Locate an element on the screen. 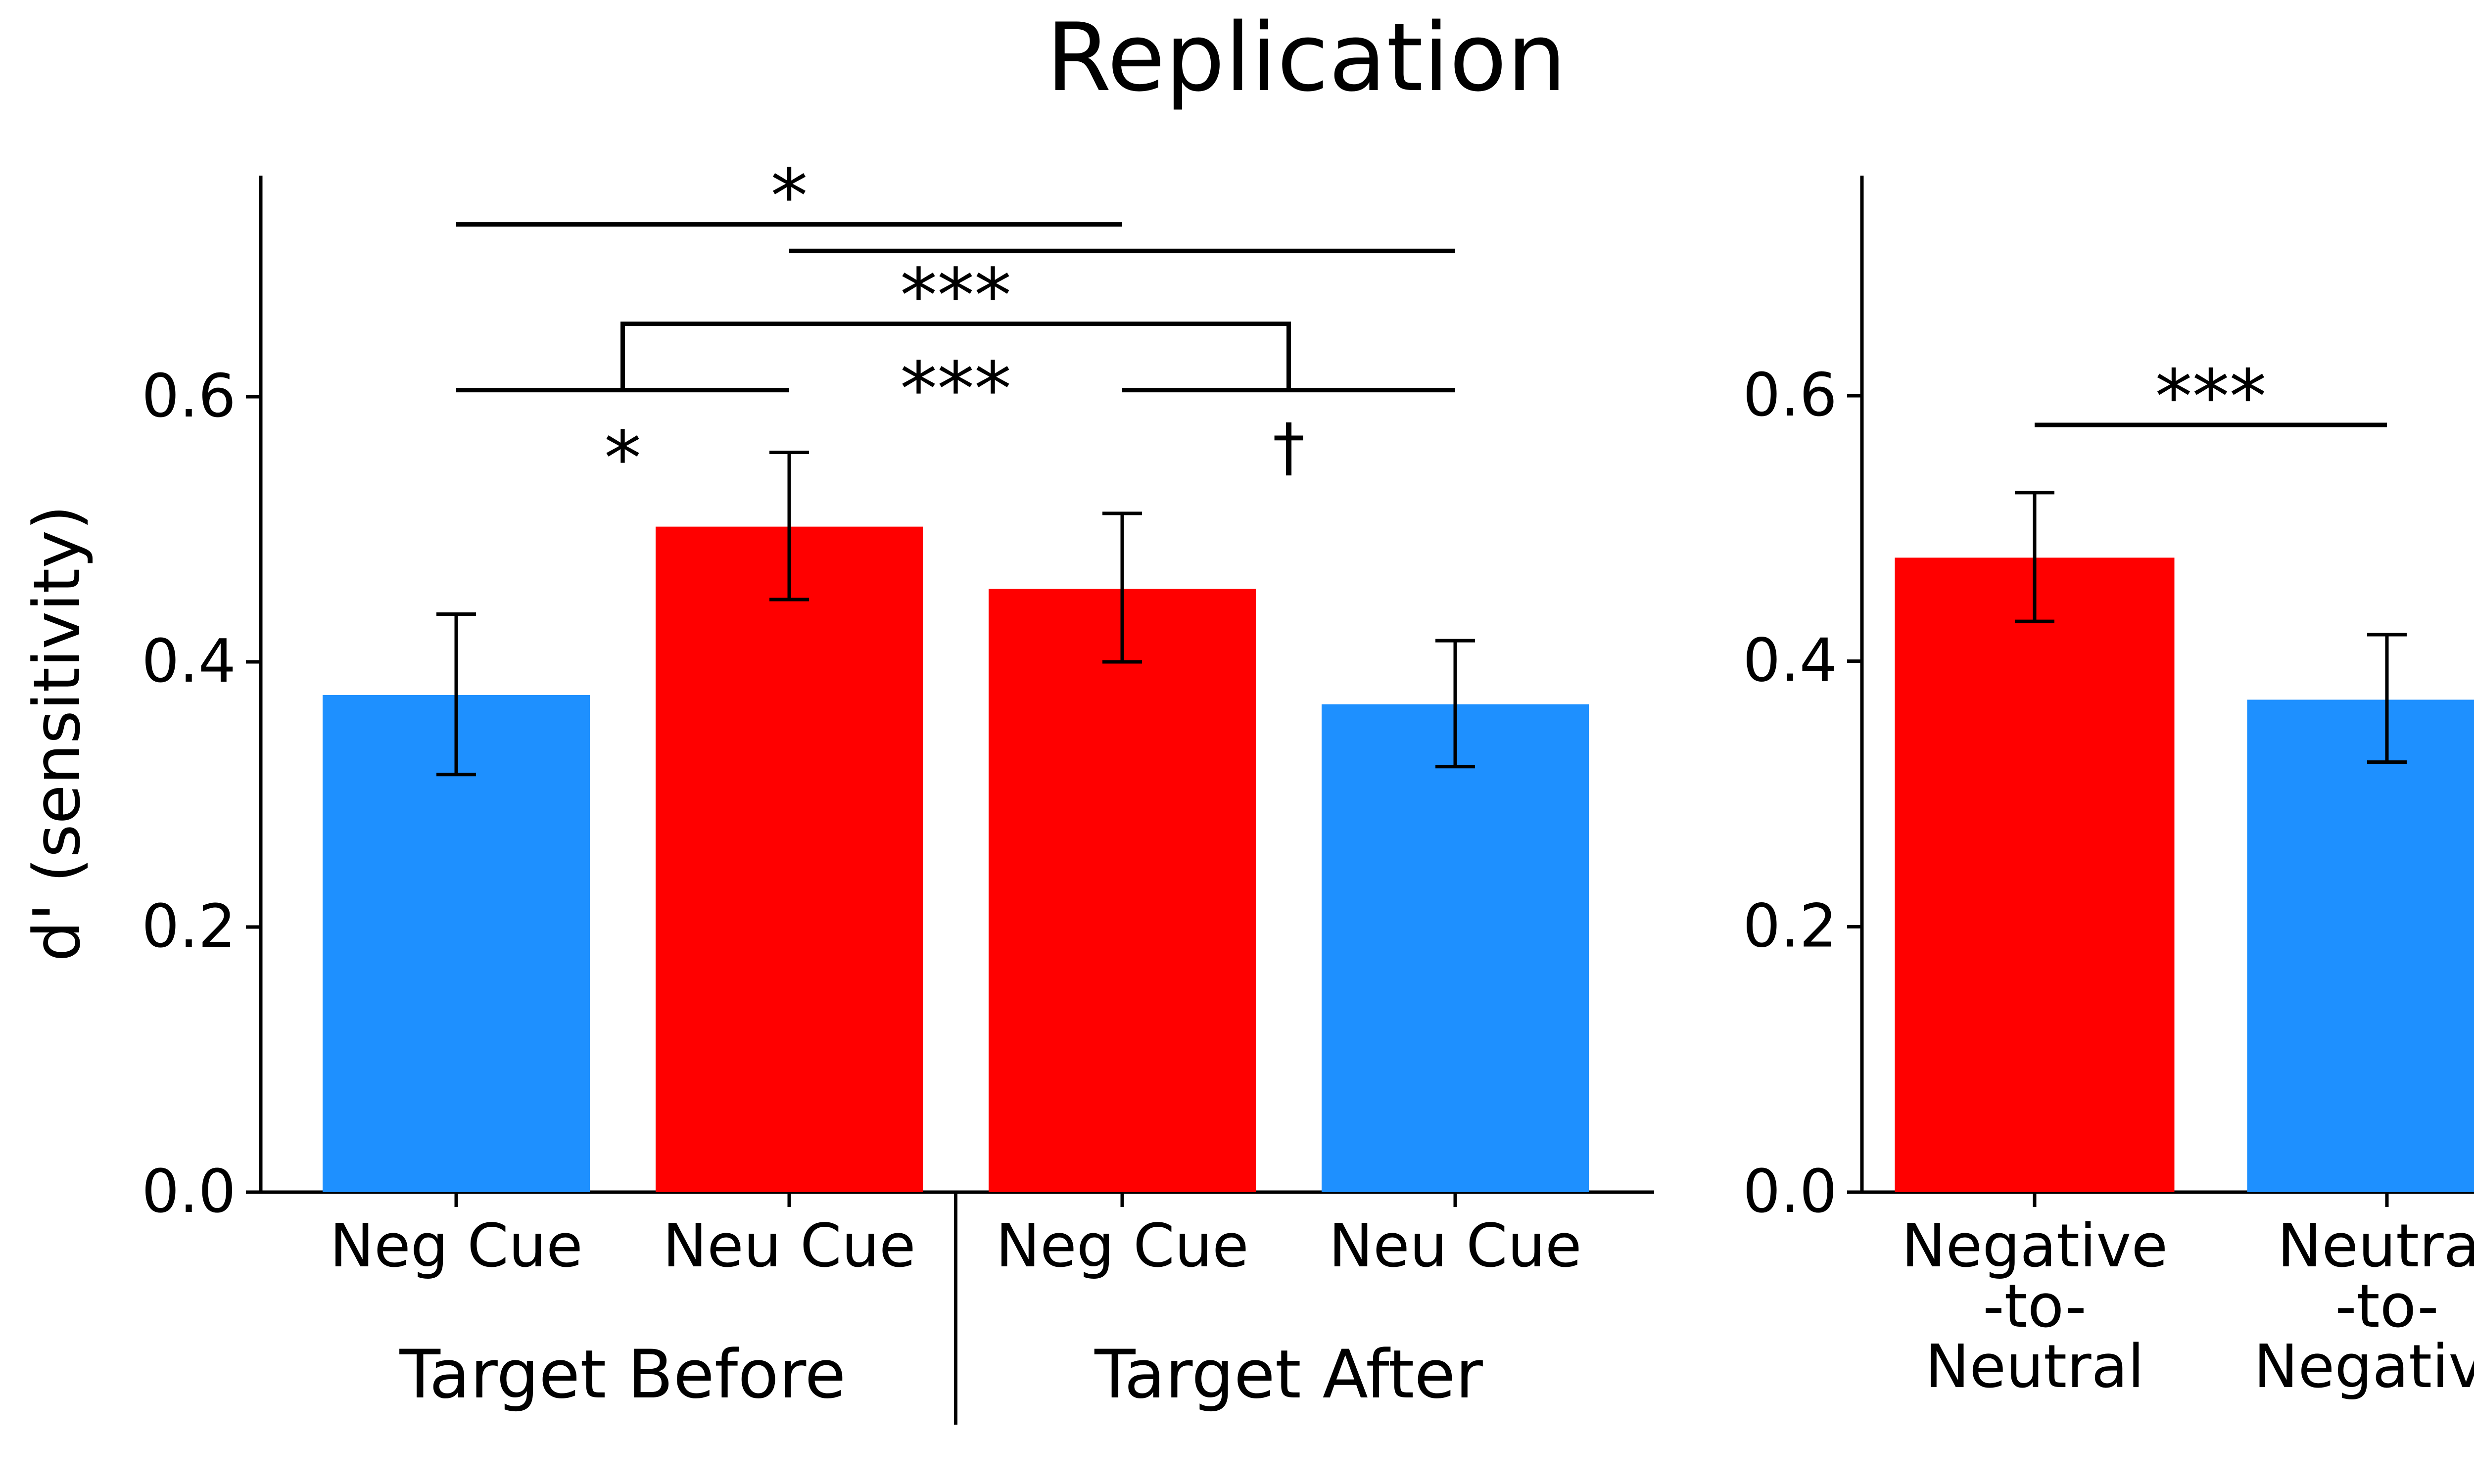 The height and width of the screenshot is (1484, 2474). left-y-axis-label: d' (sensitivity) is located at coordinates (57, 733).